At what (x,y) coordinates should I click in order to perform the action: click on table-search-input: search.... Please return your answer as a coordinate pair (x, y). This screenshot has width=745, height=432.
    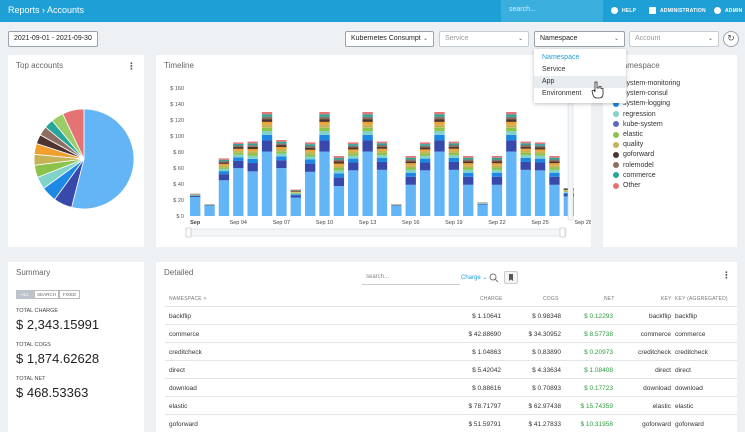
    Looking at the image, I should click on (411, 277).